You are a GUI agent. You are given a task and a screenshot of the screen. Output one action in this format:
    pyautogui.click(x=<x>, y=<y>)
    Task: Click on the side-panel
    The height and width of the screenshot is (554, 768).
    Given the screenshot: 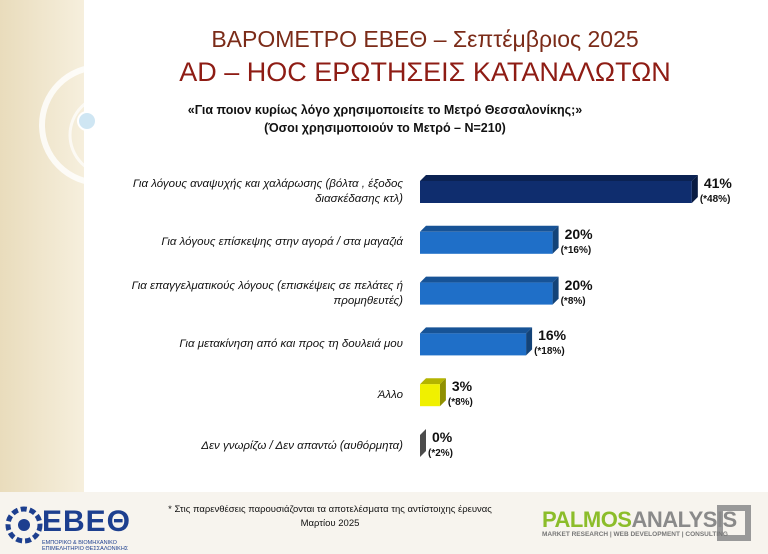 What is the action you would take?
    pyautogui.click(x=42, y=277)
    